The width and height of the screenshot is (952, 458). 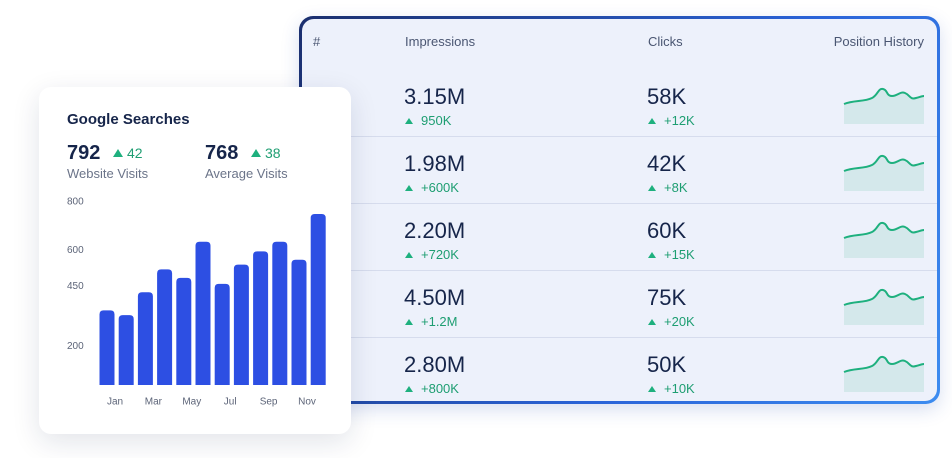 What do you see at coordinates (75, 346) in the screenshot?
I see `y-tick-label: 200` at bounding box center [75, 346].